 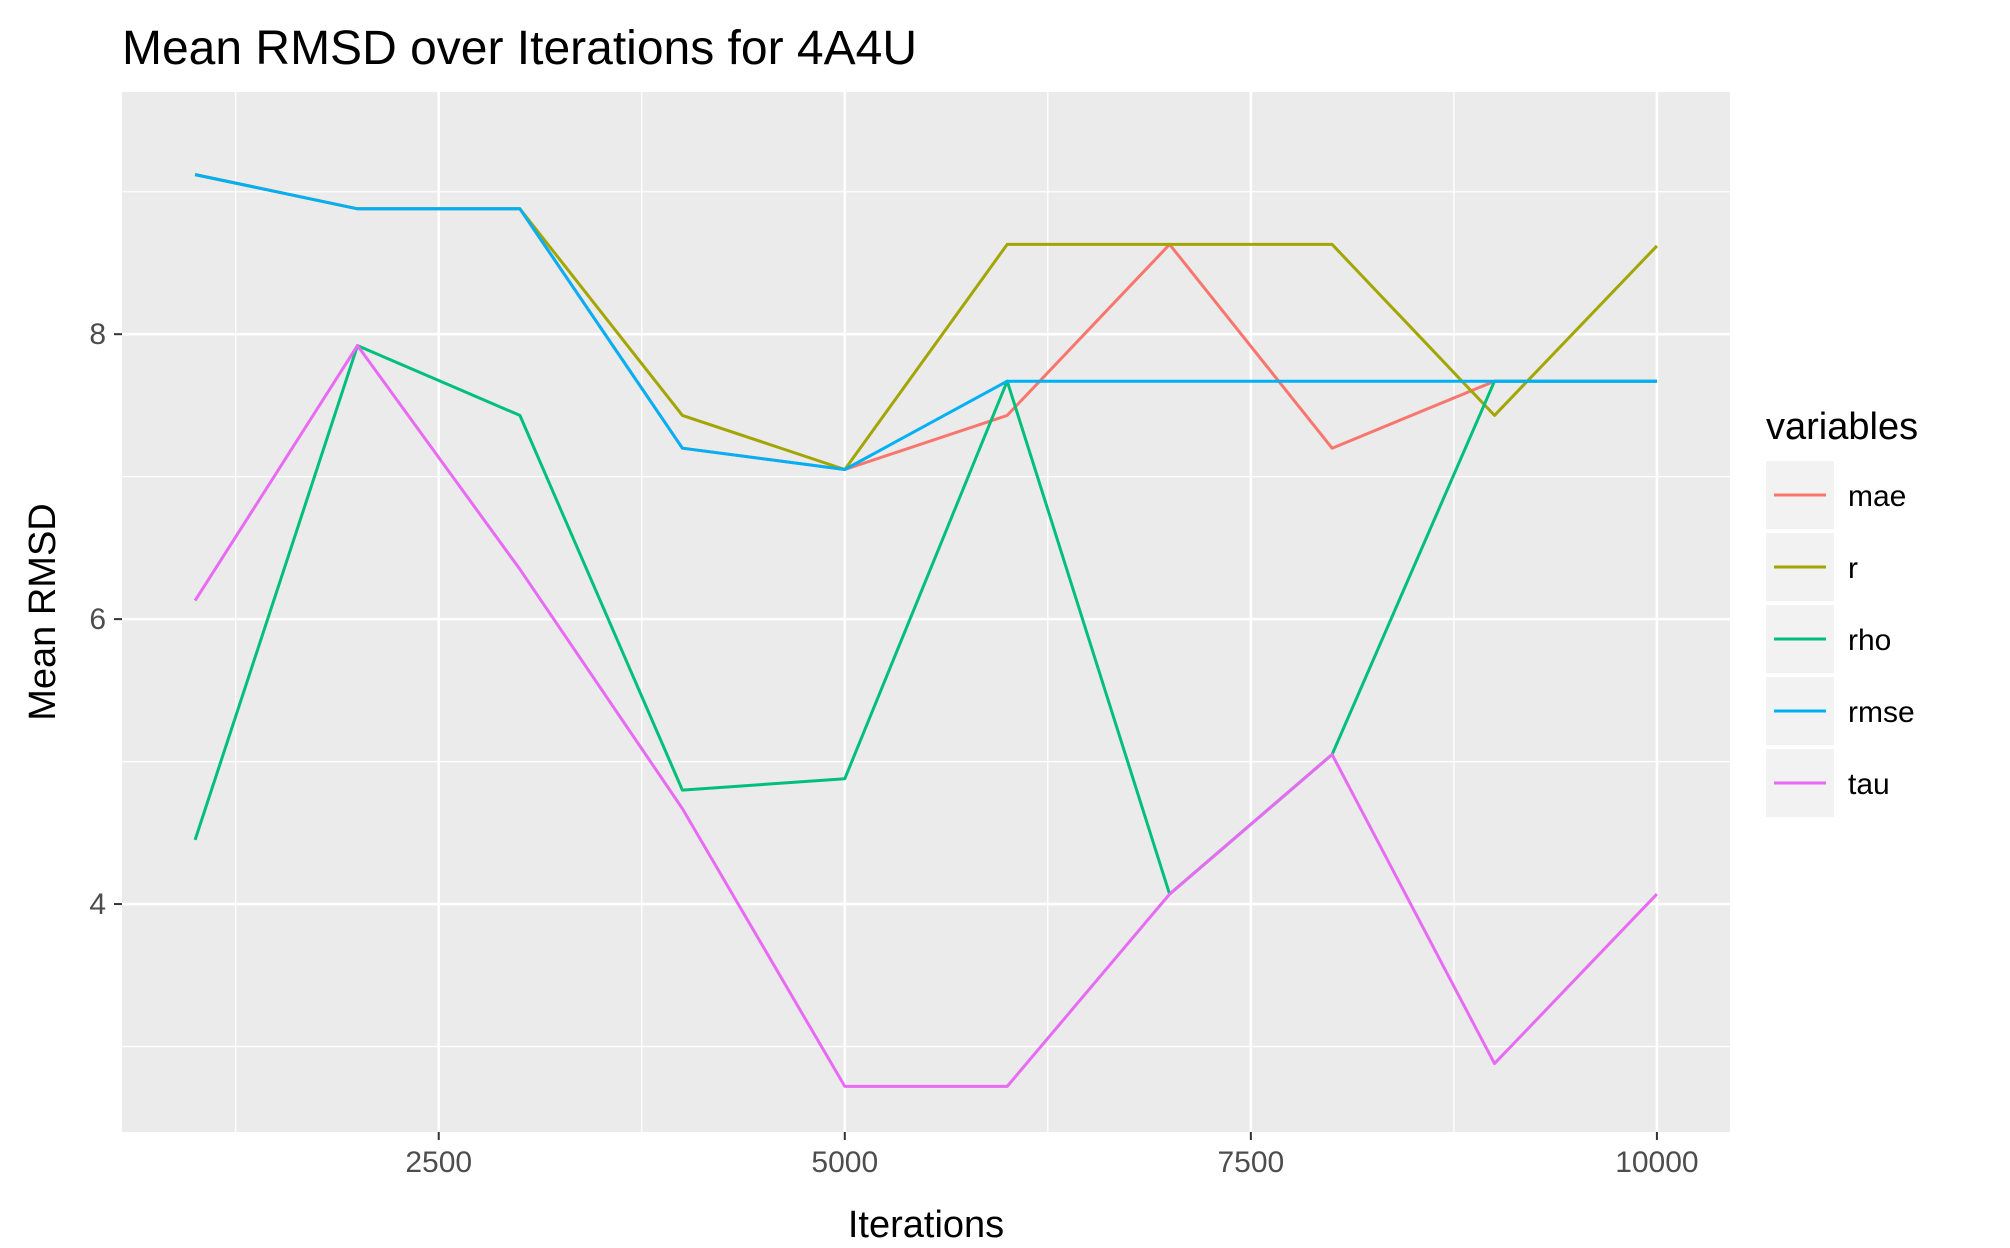 I want to click on legend: variables mae r rho rmse tau, so click(x=1842, y=611).